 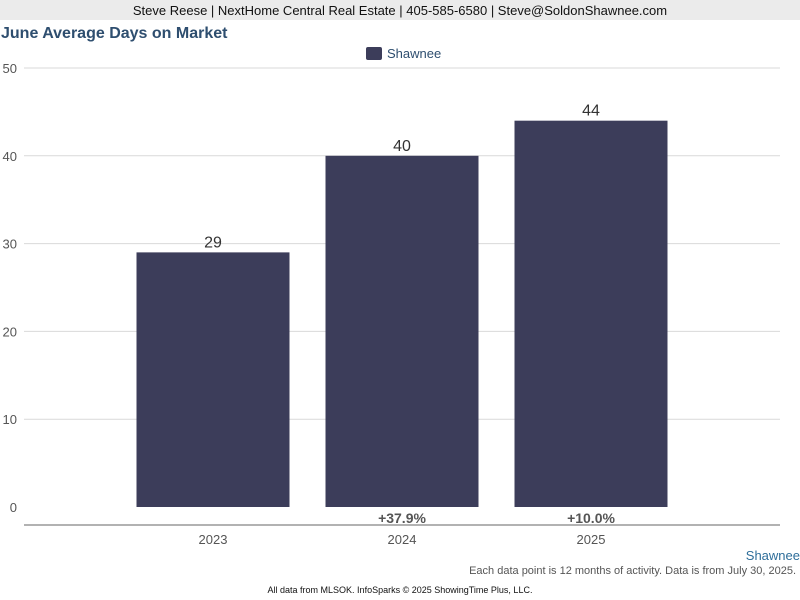 I want to click on x-tick-label: 2025, so click(x=591, y=539).